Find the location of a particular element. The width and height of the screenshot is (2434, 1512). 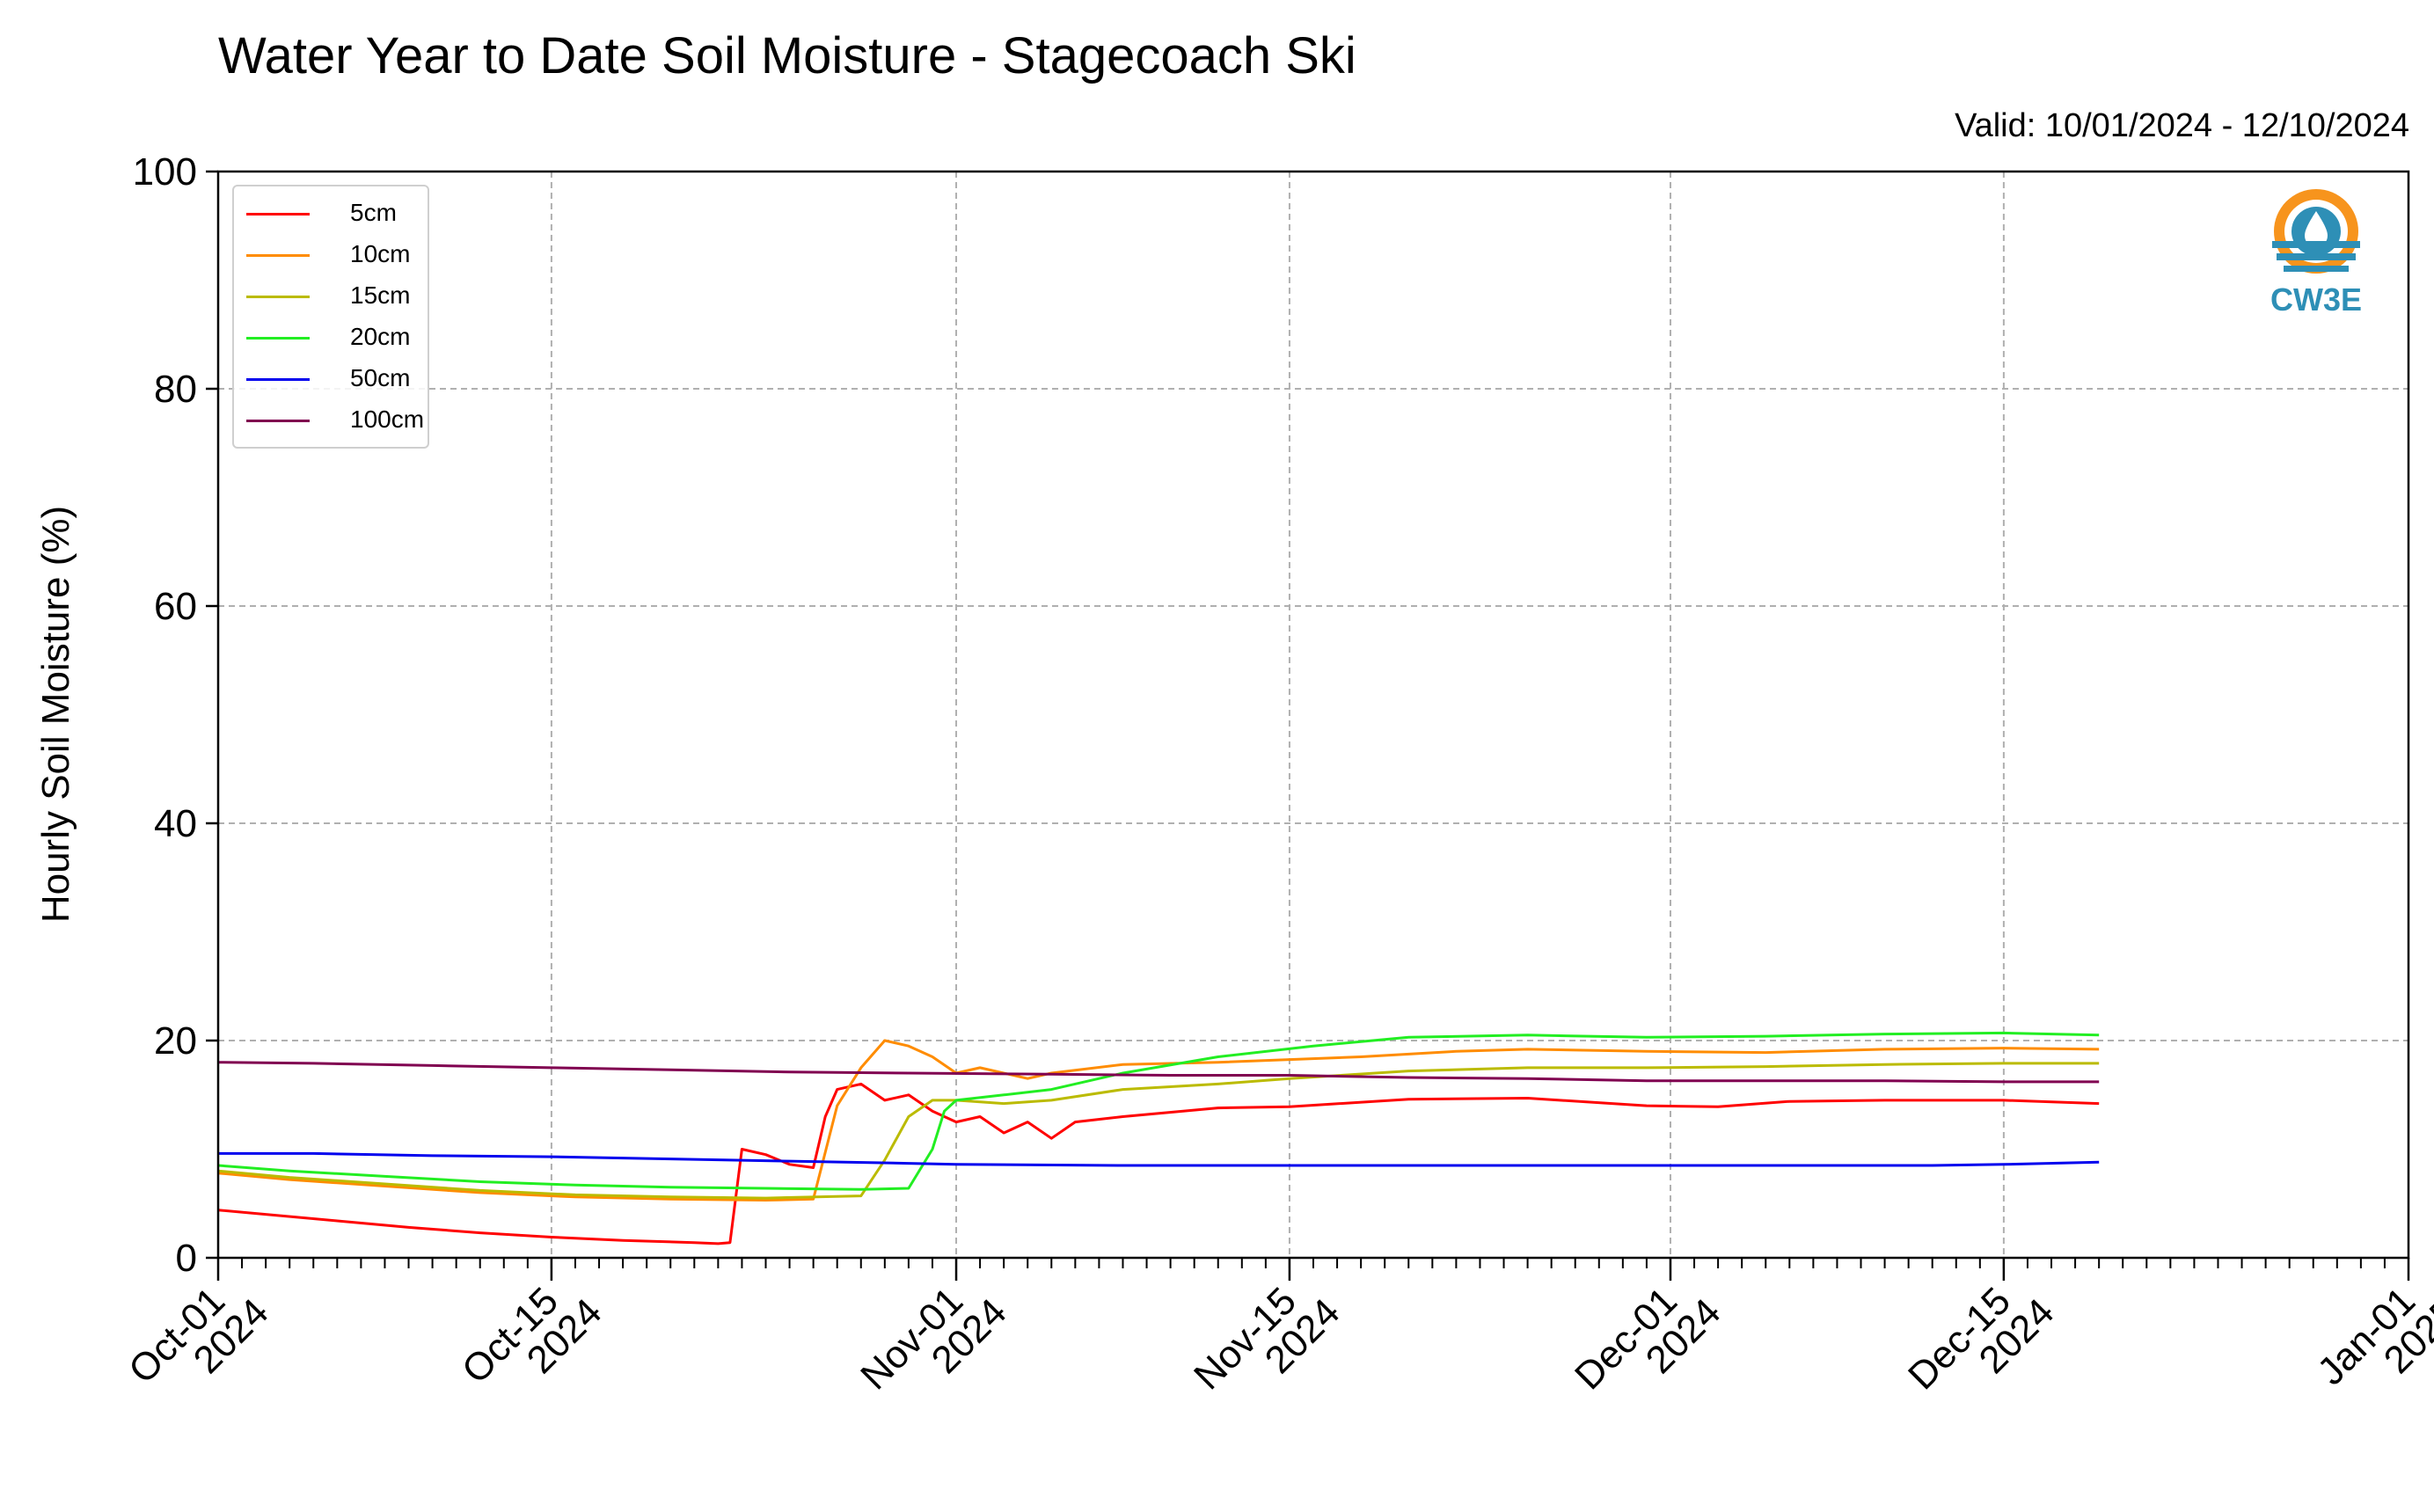

series-line-100cm is located at coordinates (1158, 1072).